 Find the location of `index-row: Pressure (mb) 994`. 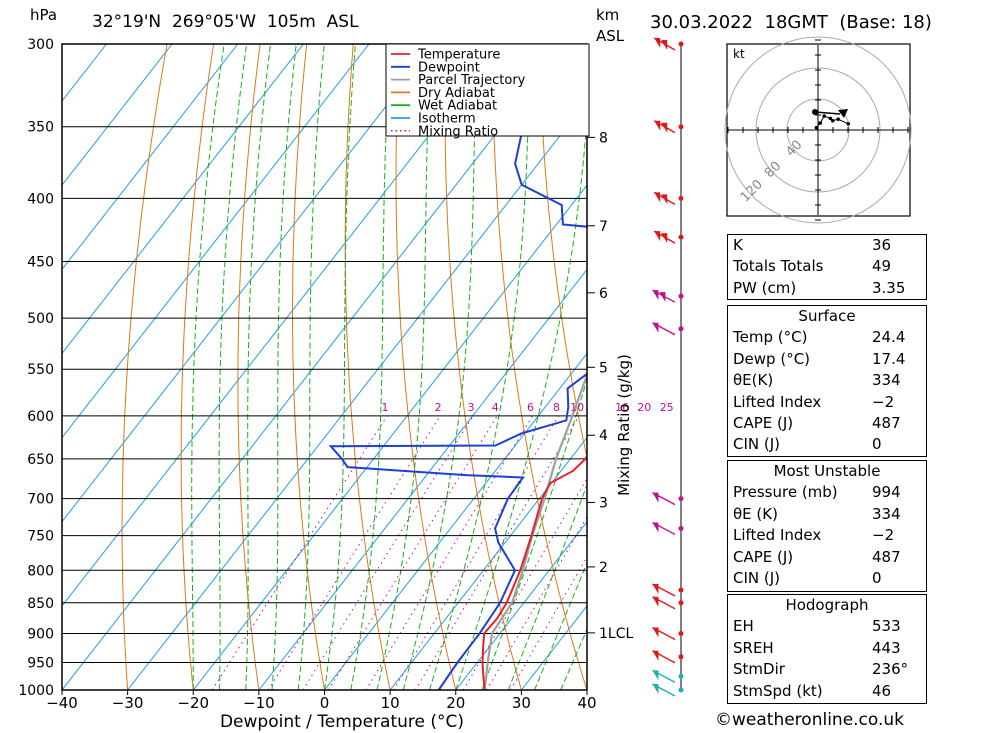

index-row: Pressure (mb) 994 is located at coordinates (827, 492).